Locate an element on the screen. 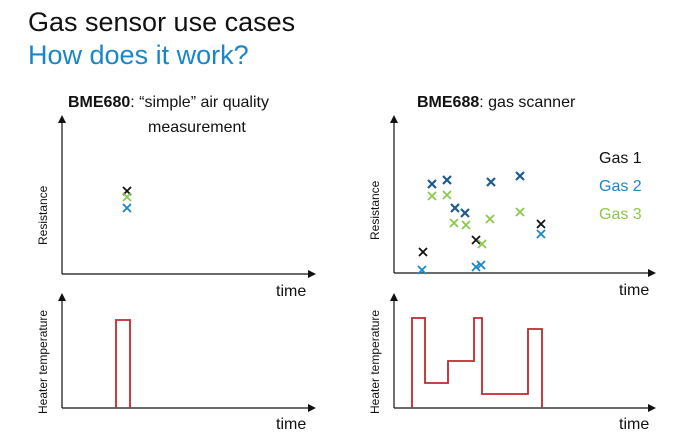 This screenshot has width=696, height=441. right-panel-title-bold: BME688 is located at coordinates (448, 102).